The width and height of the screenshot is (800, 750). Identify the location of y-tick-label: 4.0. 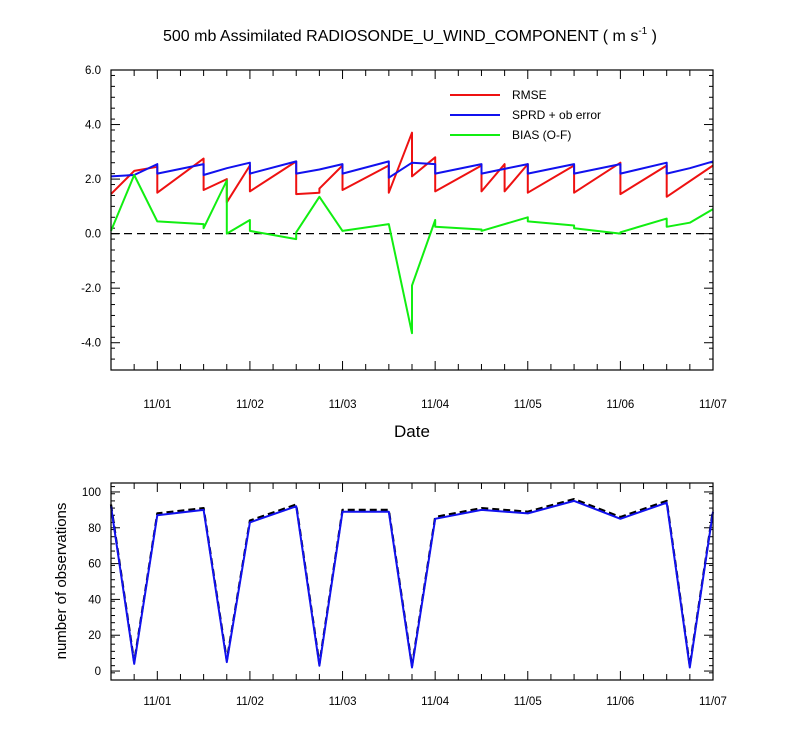
(93, 126).